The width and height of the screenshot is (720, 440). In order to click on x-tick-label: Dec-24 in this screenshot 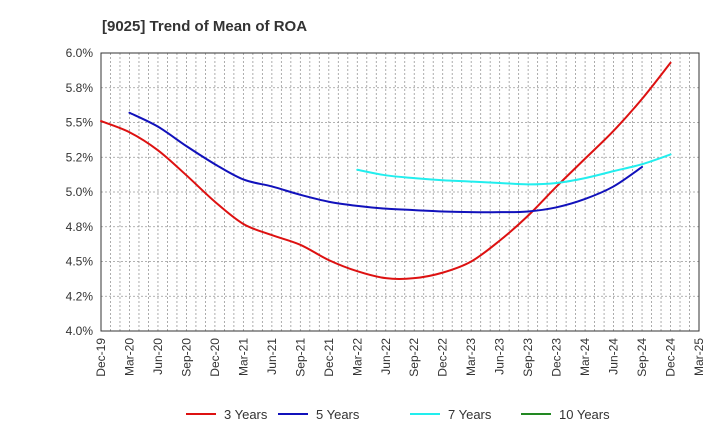, I will do `click(671, 357)`.